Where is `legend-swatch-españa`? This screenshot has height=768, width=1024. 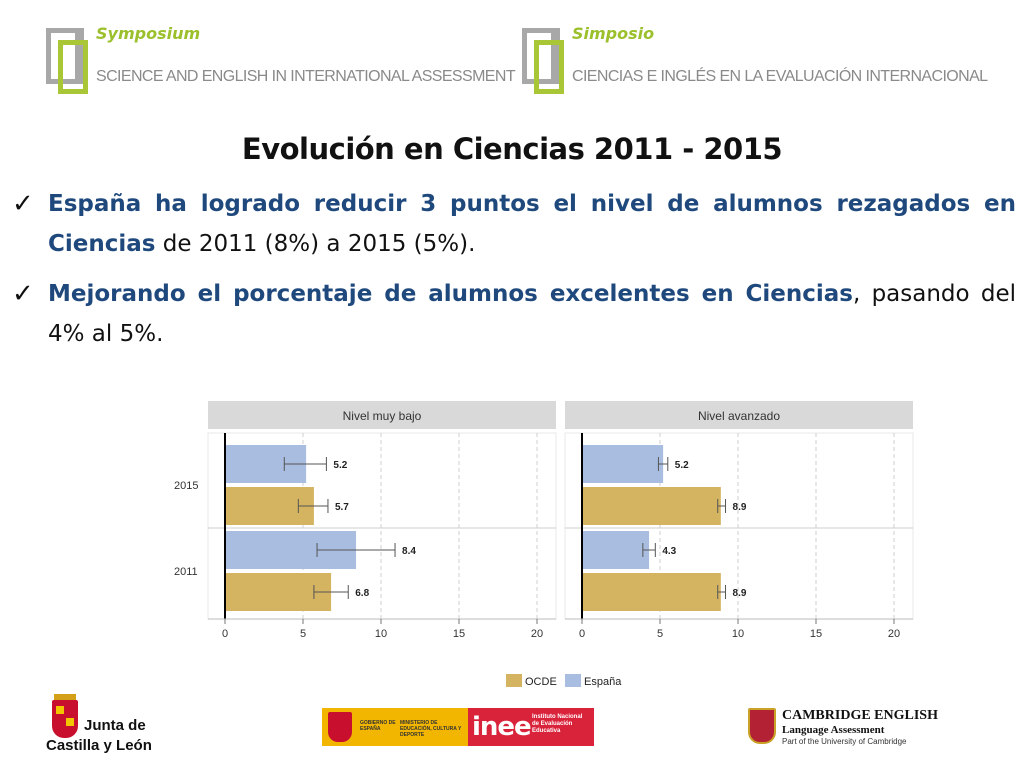
legend-swatch-españa is located at coordinates (573, 680).